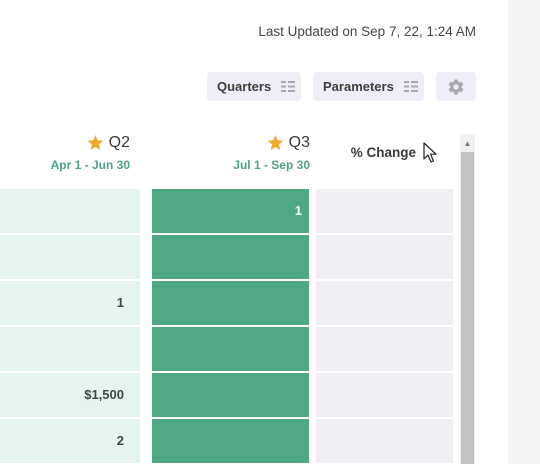 Image resolution: width=540 pixels, height=464 pixels. Describe the element at coordinates (524, 232) in the screenshot. I see `right-panel-edge` at that location.